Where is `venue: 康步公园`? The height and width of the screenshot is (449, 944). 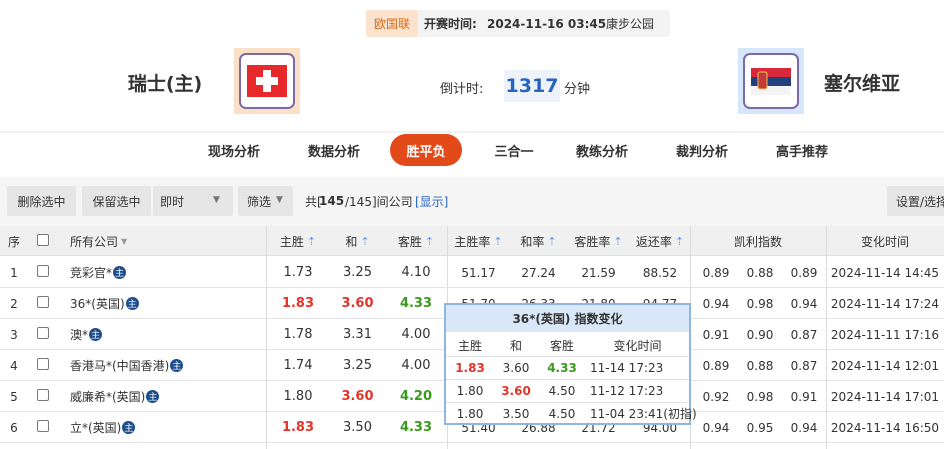
venue: 康步公园 is located at coordinates (630, 24).